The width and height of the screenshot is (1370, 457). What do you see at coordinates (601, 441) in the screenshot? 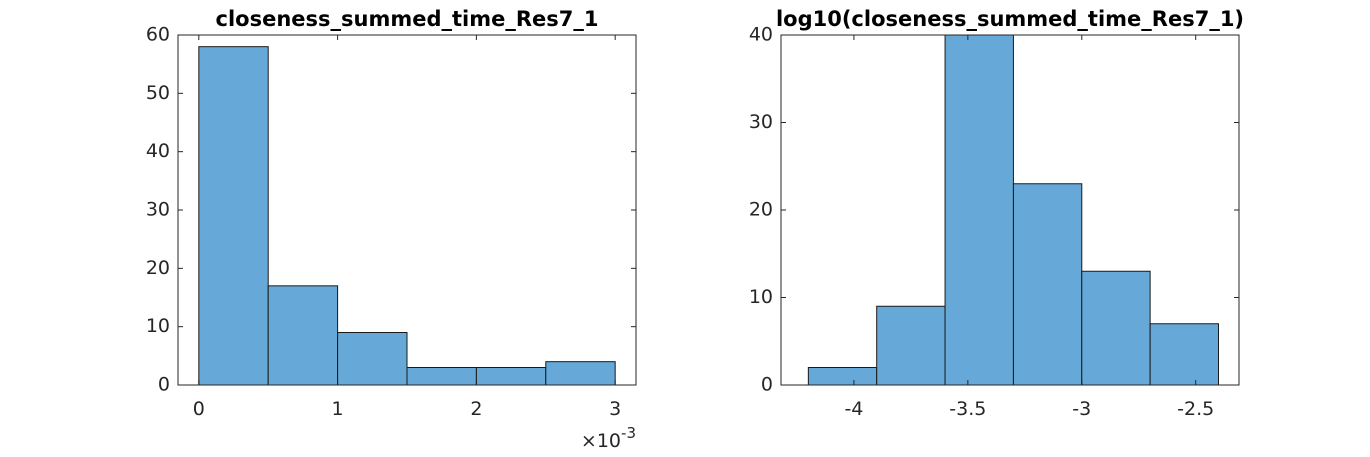
I see `x-axis-exponent-base: ×10` at bounding box center [601, 441].